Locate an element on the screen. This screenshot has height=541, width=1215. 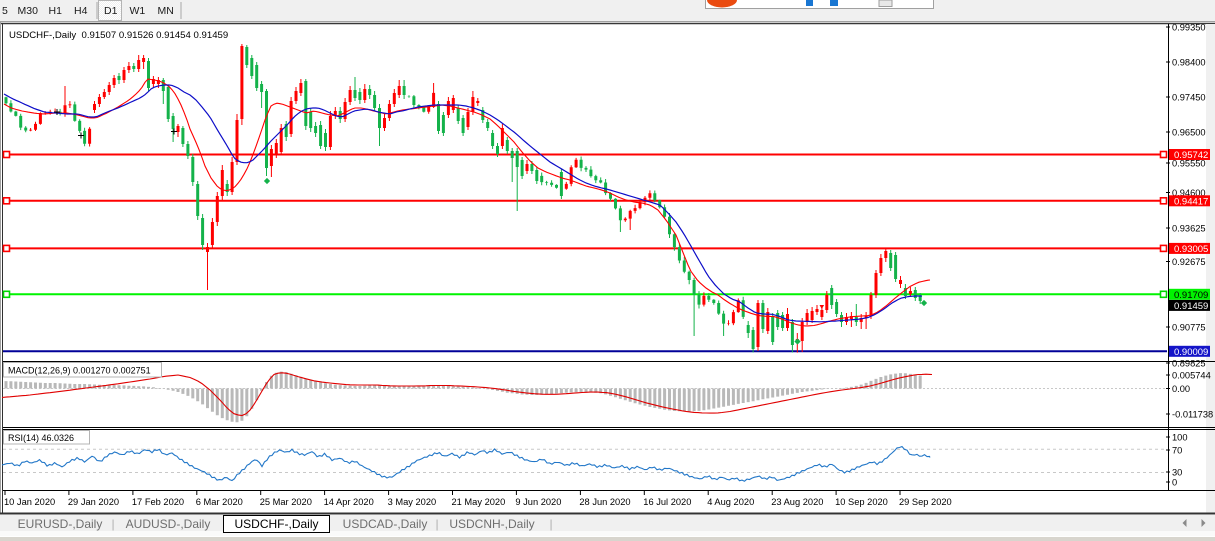
svg-text: 0.92675 is located at coordinates (1189, 262).